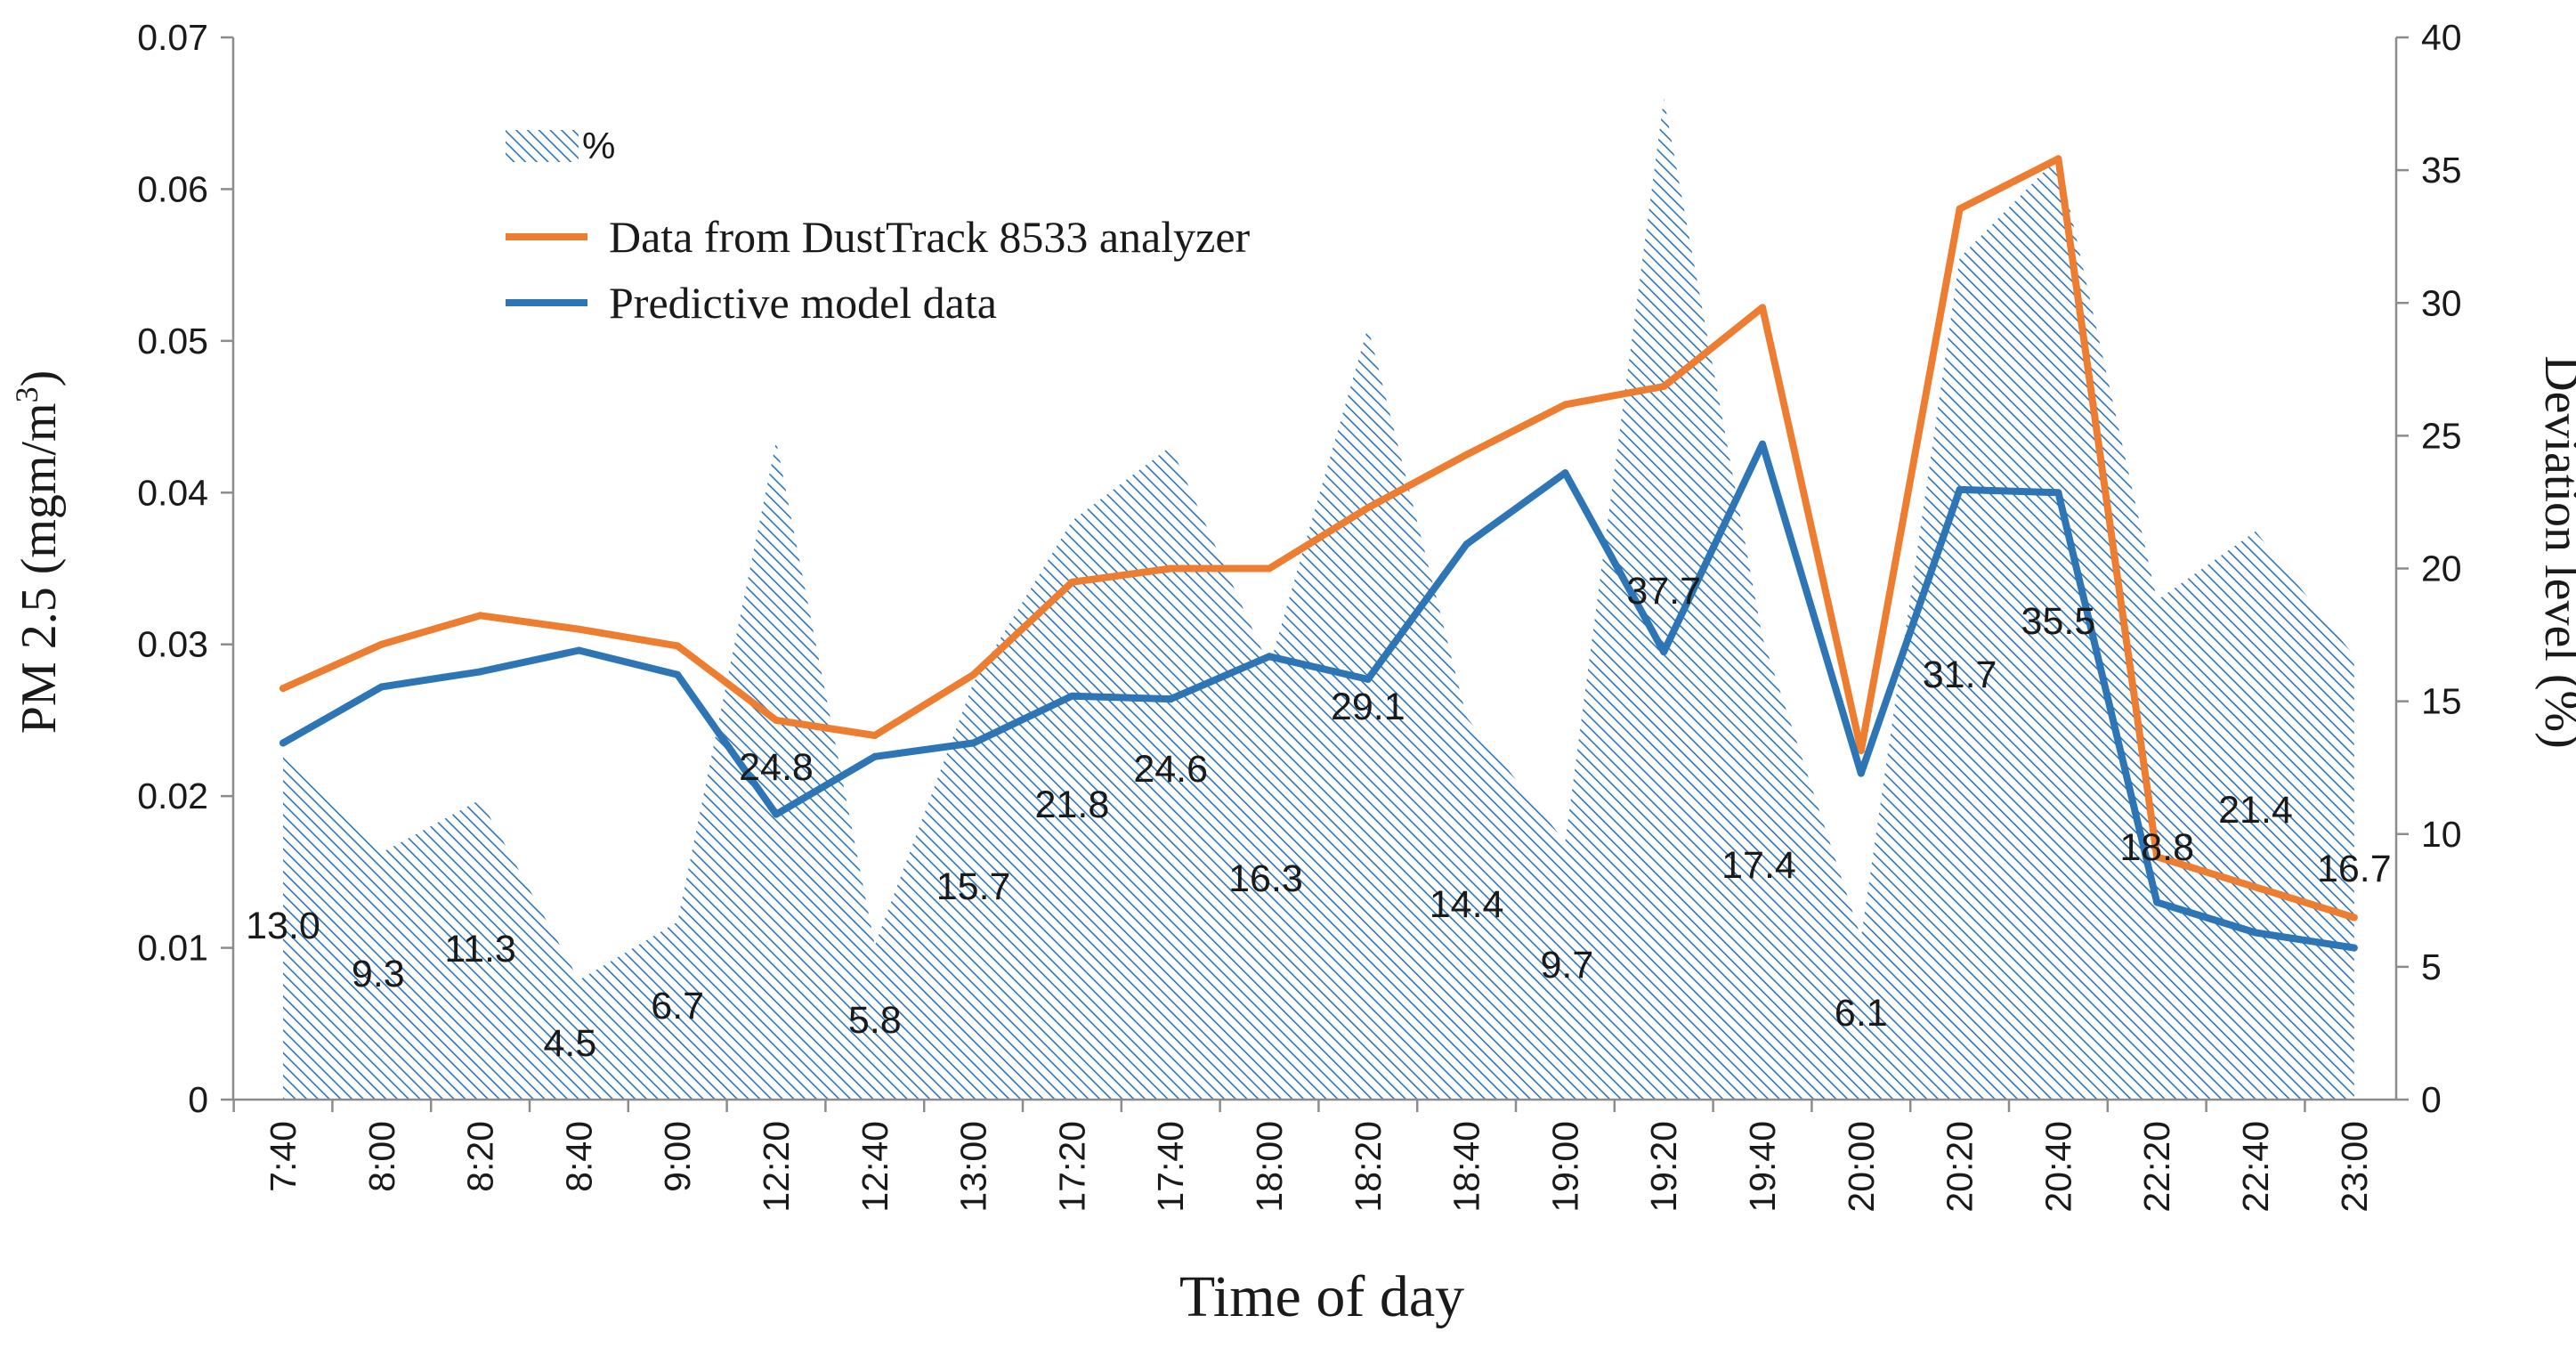 The image size is (2576, 1348). Describe the element at coordinates (198, 1099) in the screenshot. I see `y-left-tick-label: 0` at that location.